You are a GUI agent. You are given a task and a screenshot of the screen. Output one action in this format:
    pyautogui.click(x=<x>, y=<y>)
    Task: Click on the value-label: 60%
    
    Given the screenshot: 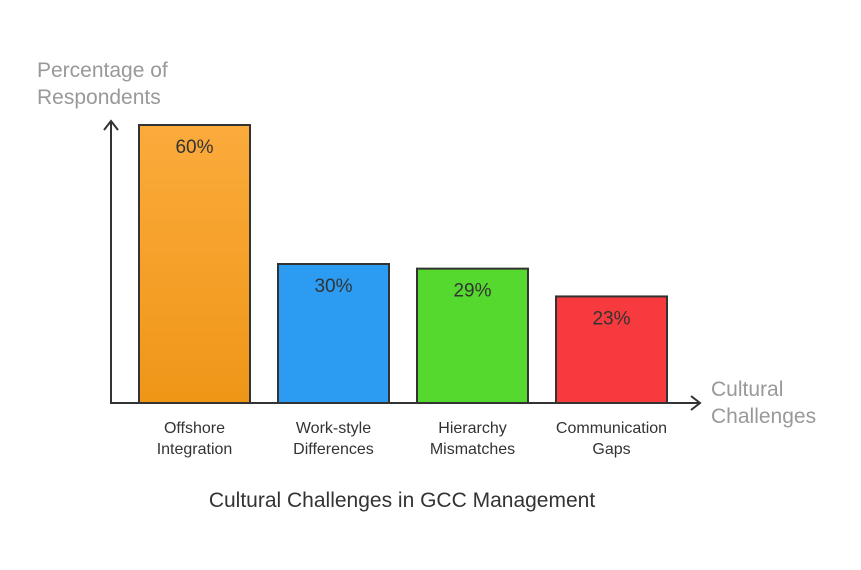 What is the action you would take?
    pyautogui.click(x=194, y=147)
    